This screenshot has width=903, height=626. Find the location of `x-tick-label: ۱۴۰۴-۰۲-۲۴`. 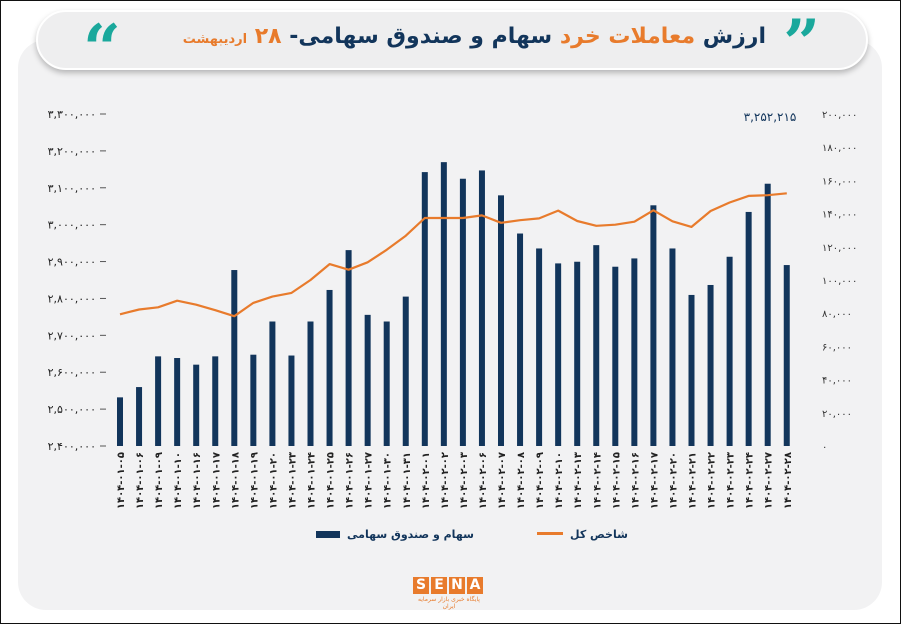

x-tick-label: ۱۴۰۴-۰۲-۲۴ is located at coordinates (750, 480).